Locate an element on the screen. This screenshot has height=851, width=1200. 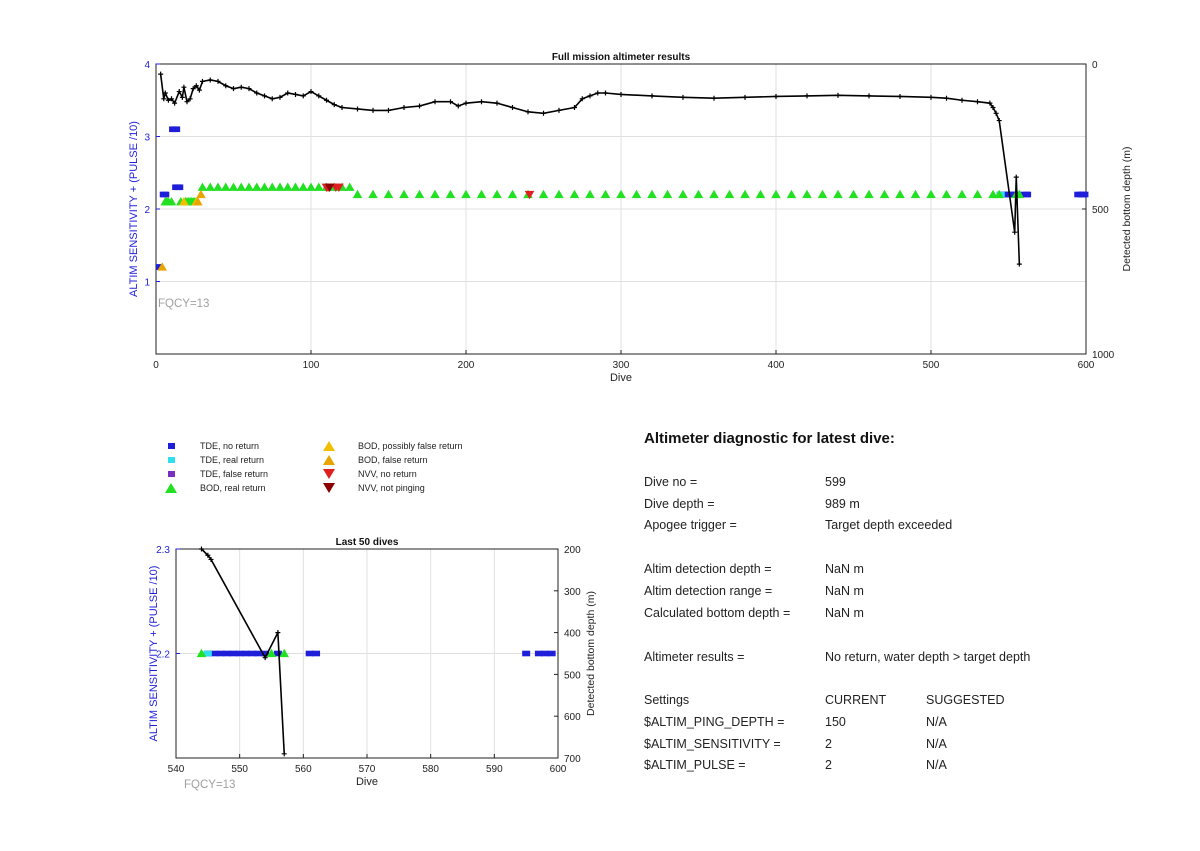
x-tick-label: 200 is located at coordinates (466, 365).